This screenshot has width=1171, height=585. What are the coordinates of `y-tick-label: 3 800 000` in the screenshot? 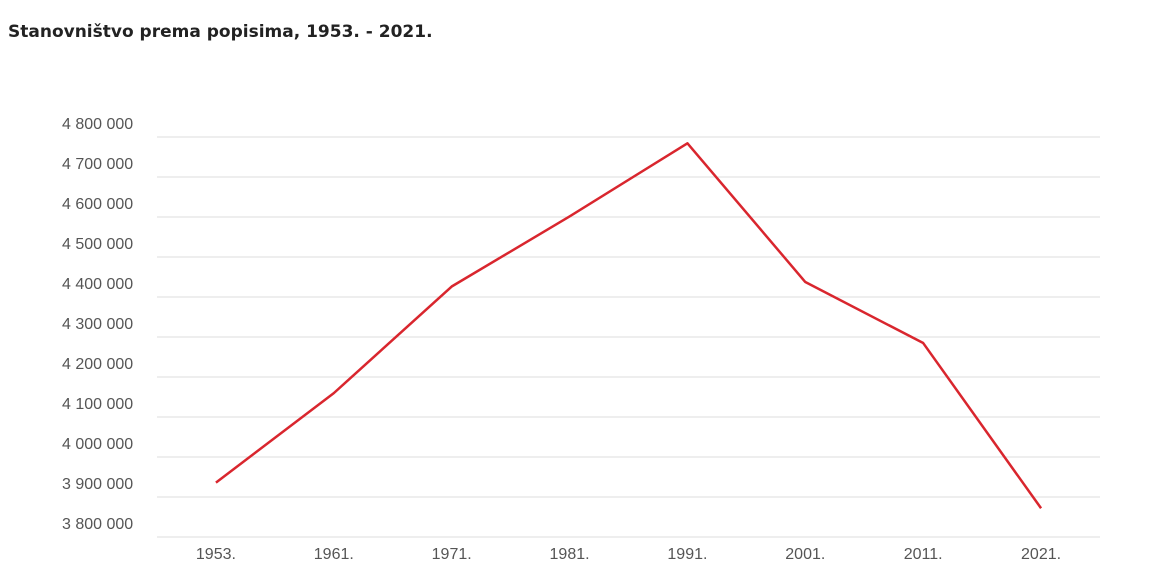 It's located at (97, 524).